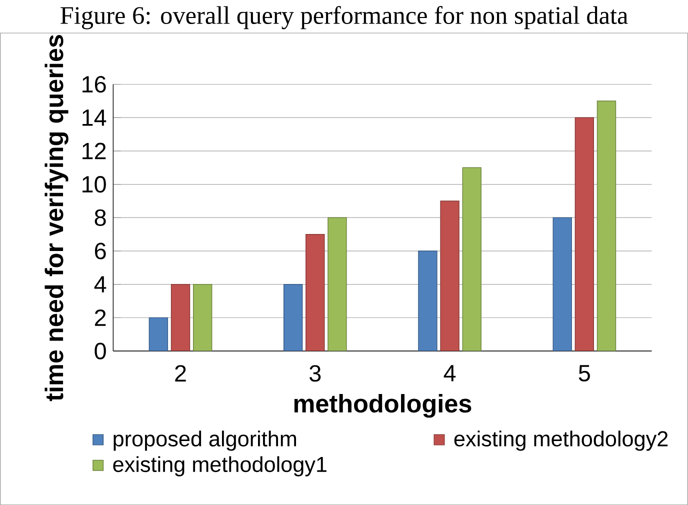  What do you see at coordinates (205, 440) in the screenshot?
I see `legend-label: proposed algorithm` at bounding box center [205, 440].